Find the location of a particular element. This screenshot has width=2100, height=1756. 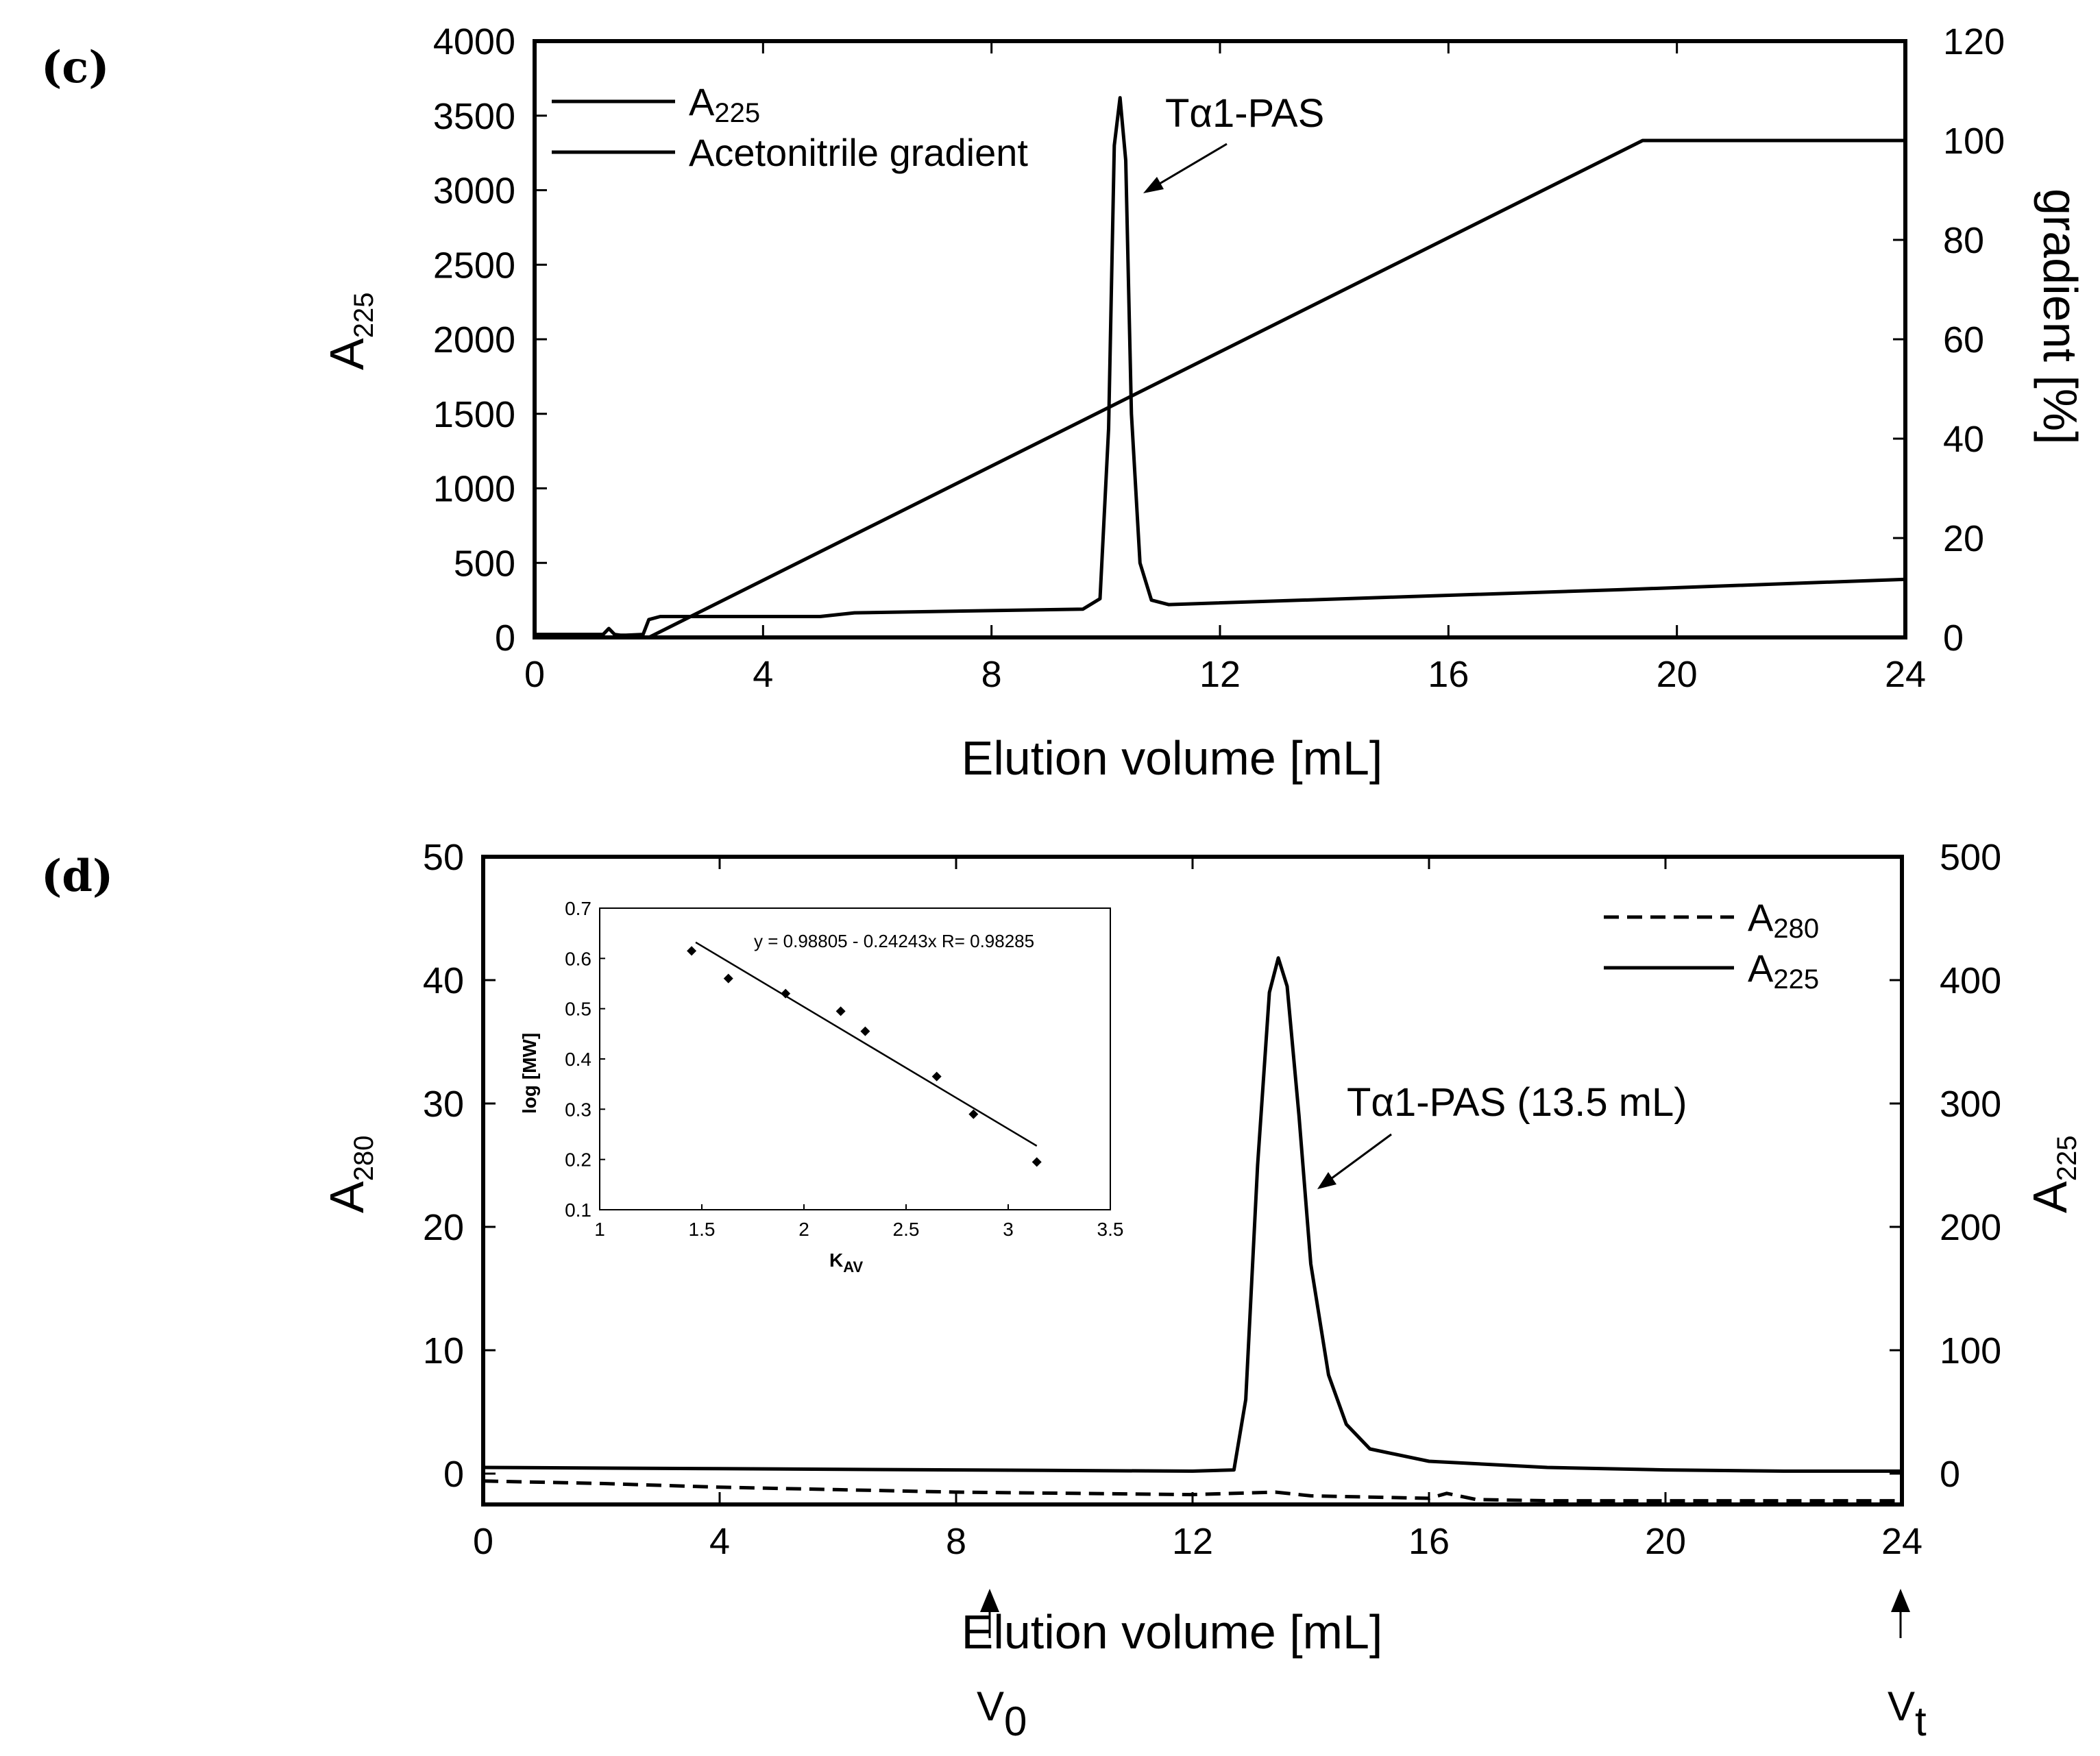

panel-d-ylabel-right: A225 is located at coordinates (2053, 1174).